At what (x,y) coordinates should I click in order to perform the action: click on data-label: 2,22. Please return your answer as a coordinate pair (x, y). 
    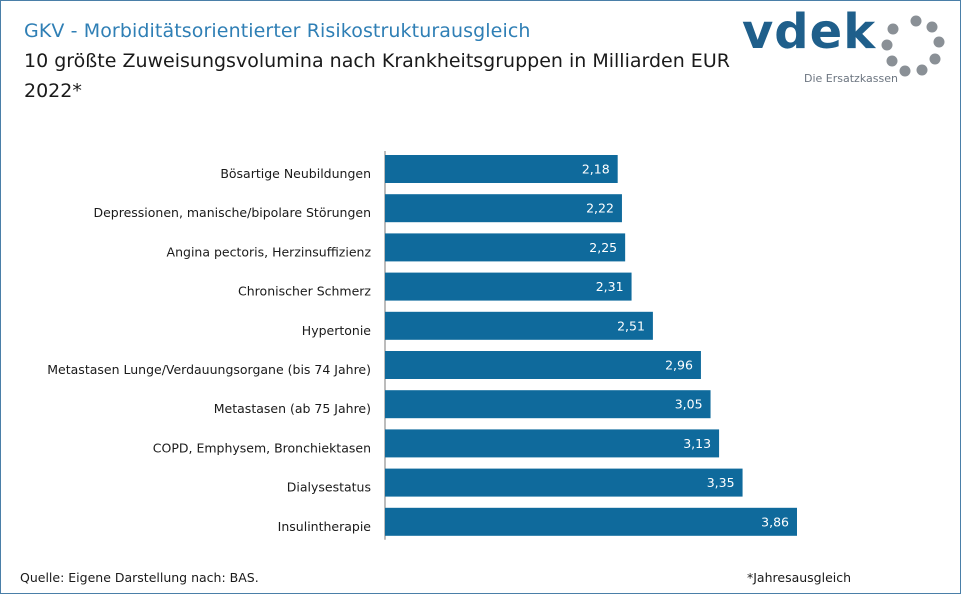
    Looking at the image, I should click on (600, 208).